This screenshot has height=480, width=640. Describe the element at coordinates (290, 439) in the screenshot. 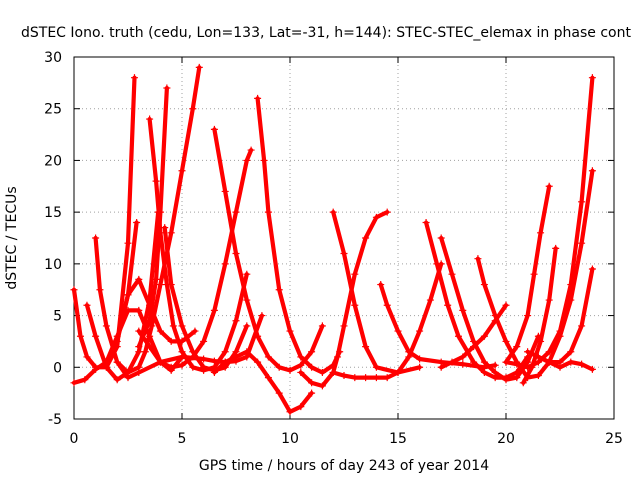

I see `x-tick-label: 10` at that location.